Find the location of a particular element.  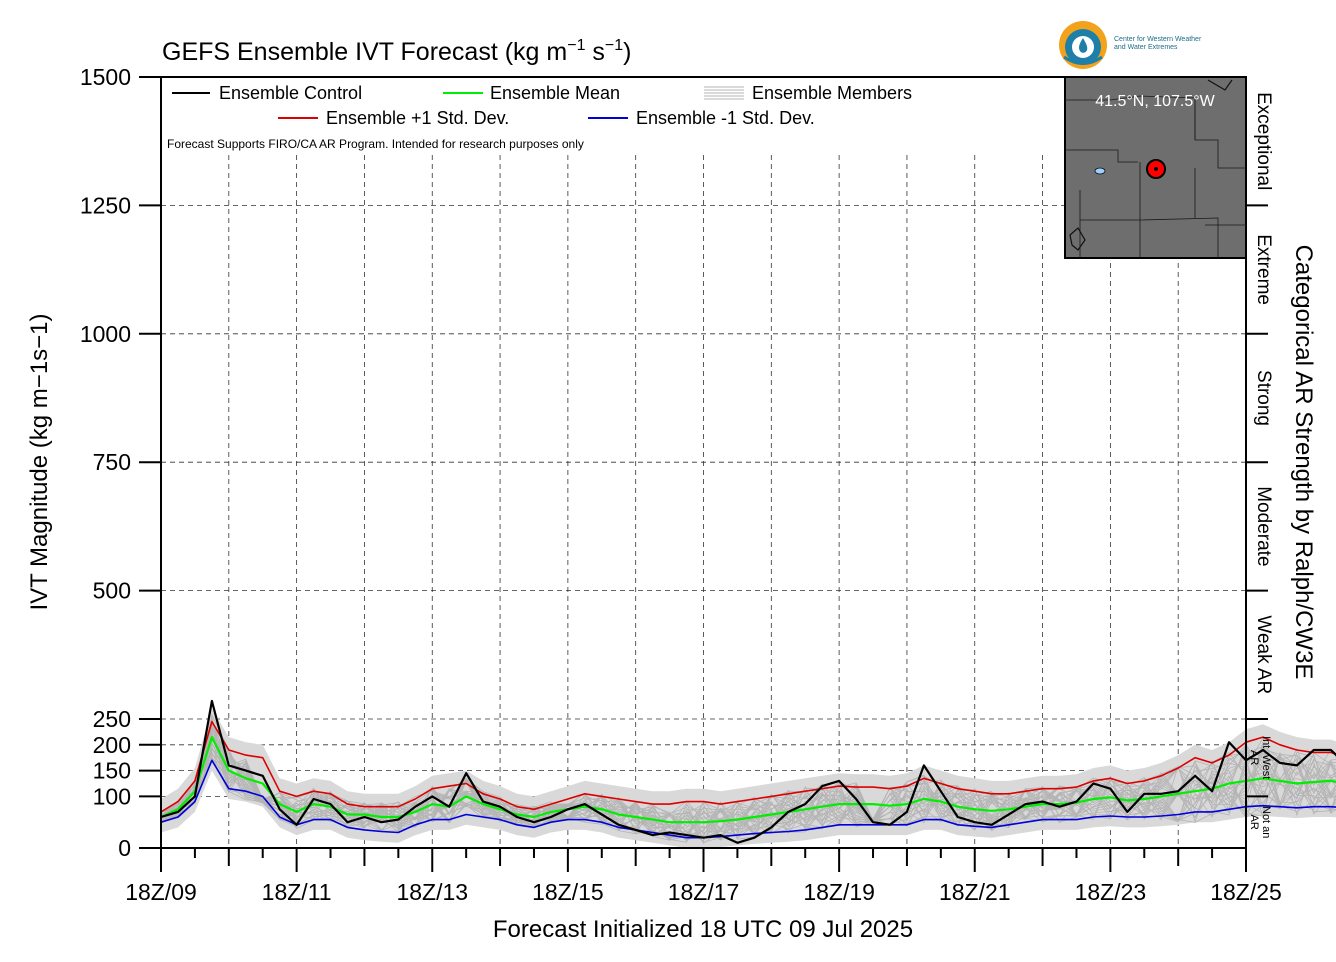

category-label: Moderate is located at coordinates (1263, 526).